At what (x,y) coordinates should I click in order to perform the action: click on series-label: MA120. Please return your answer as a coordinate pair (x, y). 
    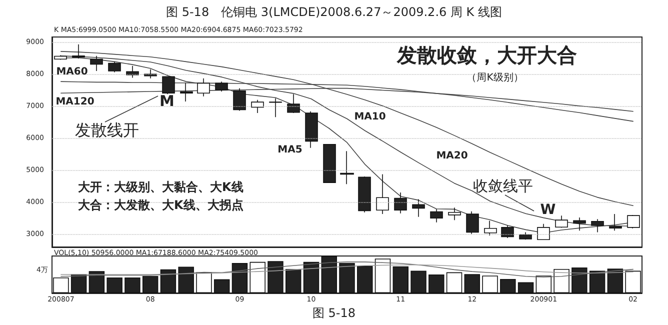
    Looking at the image, I should click on (75, 102).